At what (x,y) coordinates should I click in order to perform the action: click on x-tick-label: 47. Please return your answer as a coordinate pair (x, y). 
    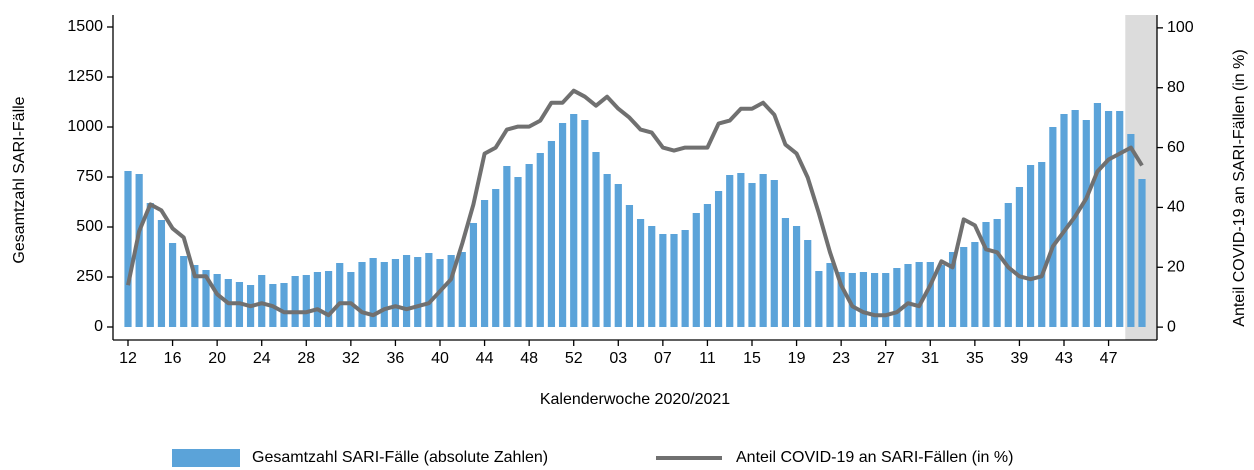
    Looking at the image, I should click on (1109, 358).